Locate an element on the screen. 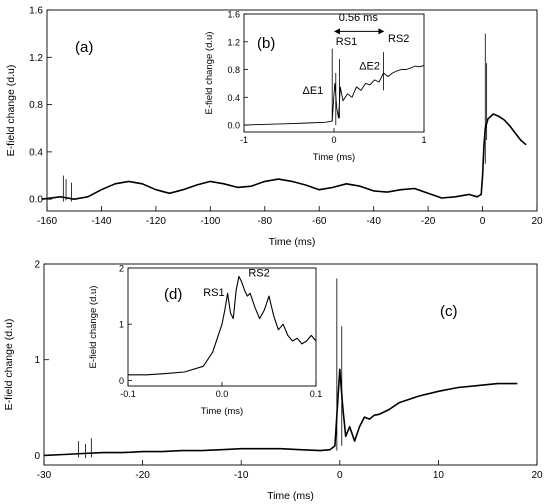 This screenshot has height=504, width=550. x-tick-label-a-2: -120 is located at coordinates (156, 221).